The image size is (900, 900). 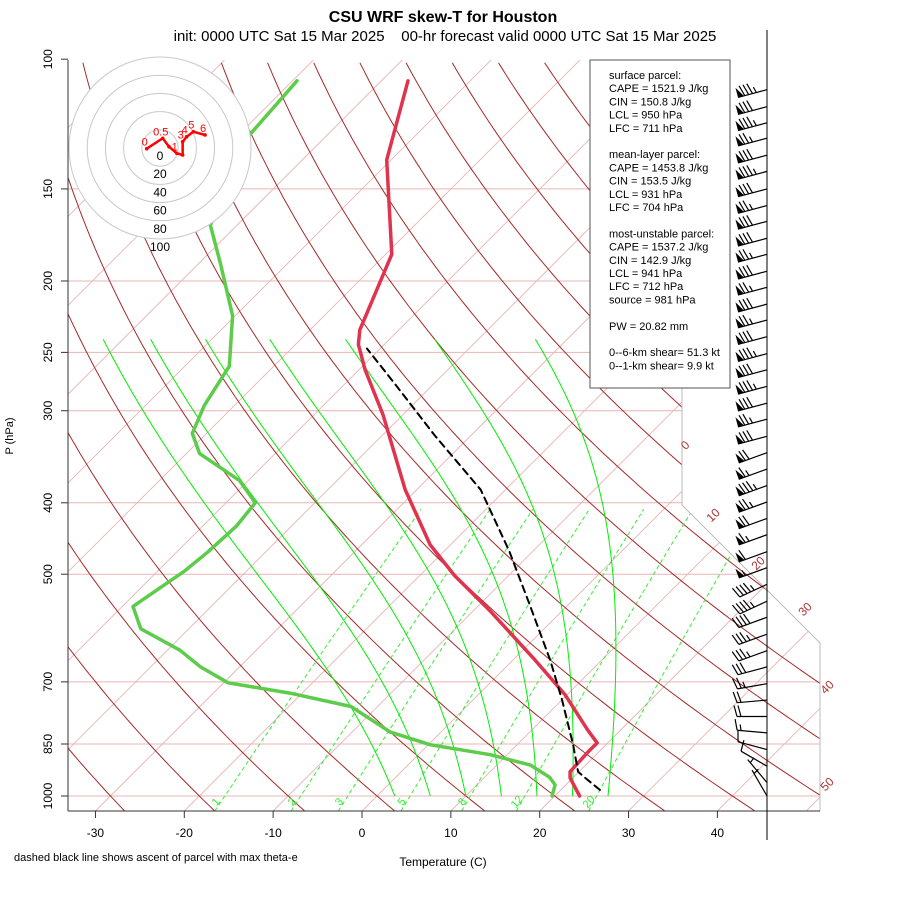 What do you see at coordinates (191, 126) in the screenshot?
I see `hodograph-height-label: 5` at bounding box center [191, 126].